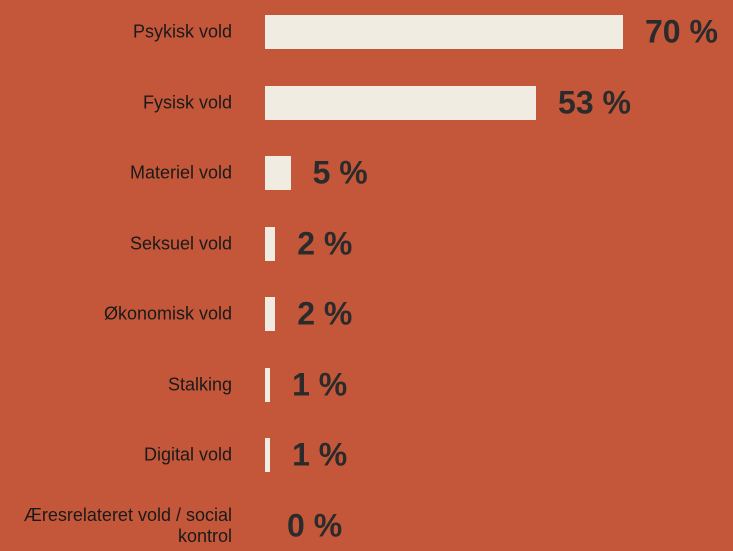 The width and height of the screenshot is (733, 551). I want to click on category-label: Økonomisk vold, so click(167, 313).